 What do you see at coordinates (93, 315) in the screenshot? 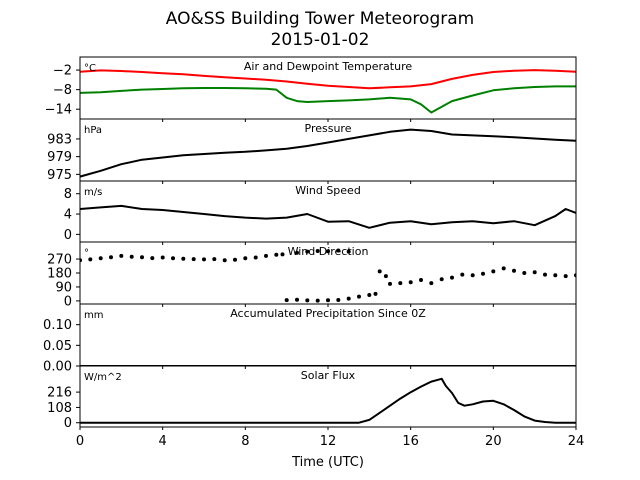
I see `panel-unit-label: mm` at bounding box center [93, 315].